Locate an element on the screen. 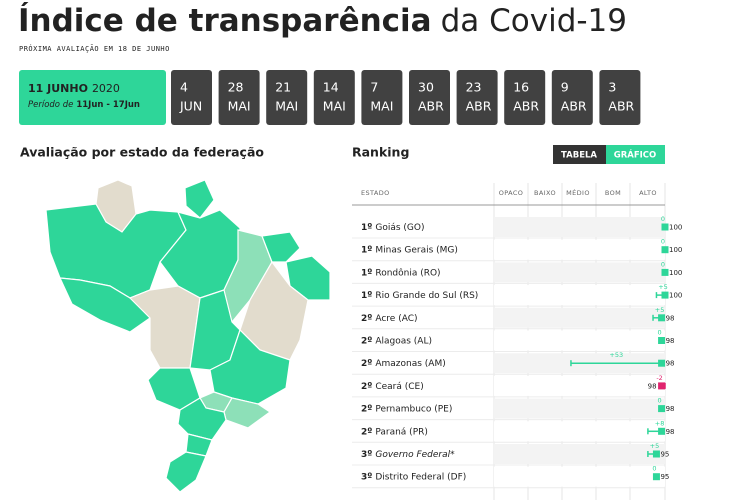 The image size is (750, 500). row-label: 2º Acre (AC) is located at coordinates (389, 318).